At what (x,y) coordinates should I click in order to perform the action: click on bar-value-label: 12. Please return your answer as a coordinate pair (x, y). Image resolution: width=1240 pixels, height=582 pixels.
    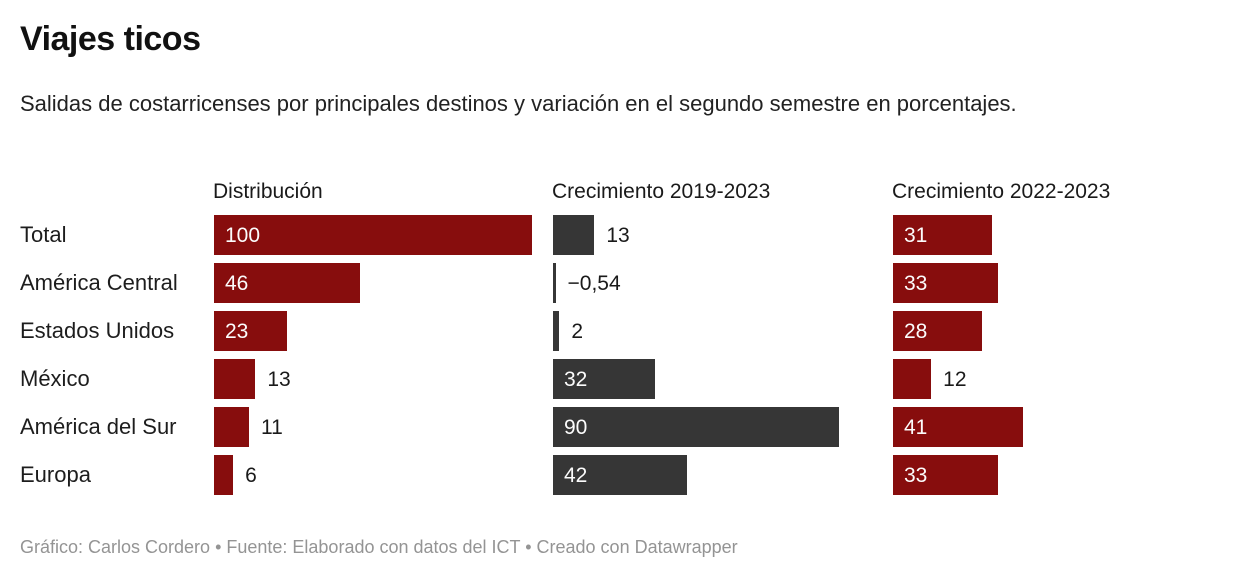
    Looking at the image, I should click on (955, 379).